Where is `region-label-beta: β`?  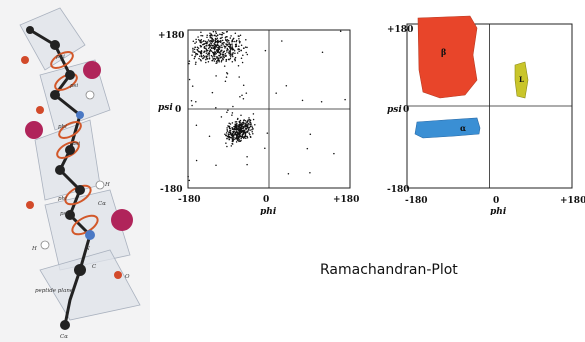
region-label-beta: β is located at coordinates (443, 52).